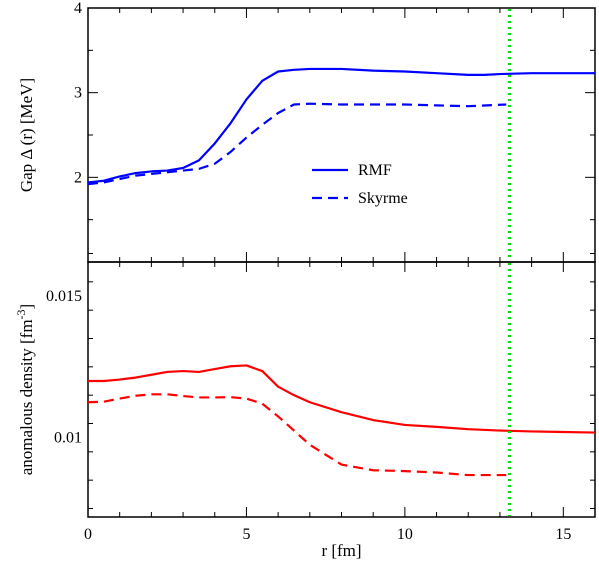 The width and height of the screenshot is (599, 565). What do you see at coordinates (26, 135) in the screenshot?
I see `y-axis-title: Gap Δ (r) [MeV]` at bounding box center [26, 135].